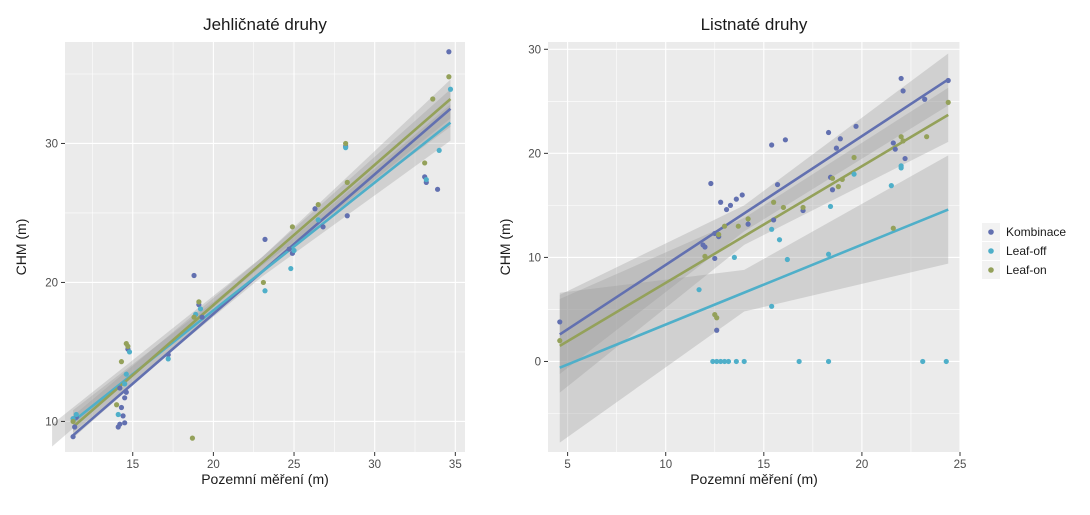 This screenshot has height=515, width=1090. I want to click on legend-label: Kombinace, so click(1036, 232).